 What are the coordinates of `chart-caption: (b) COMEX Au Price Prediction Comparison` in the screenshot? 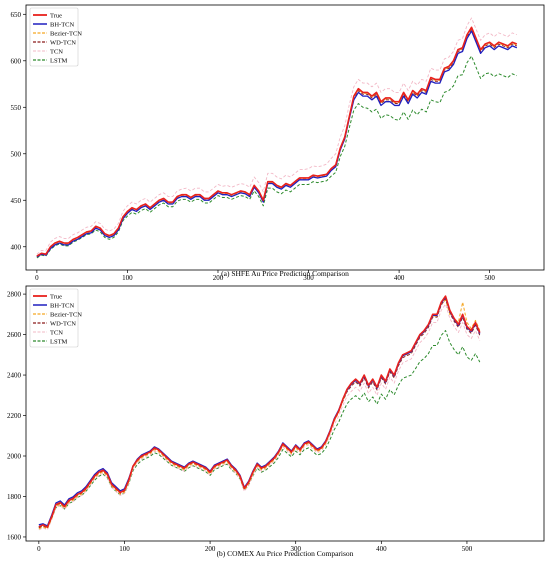 It's located at (285, 553).